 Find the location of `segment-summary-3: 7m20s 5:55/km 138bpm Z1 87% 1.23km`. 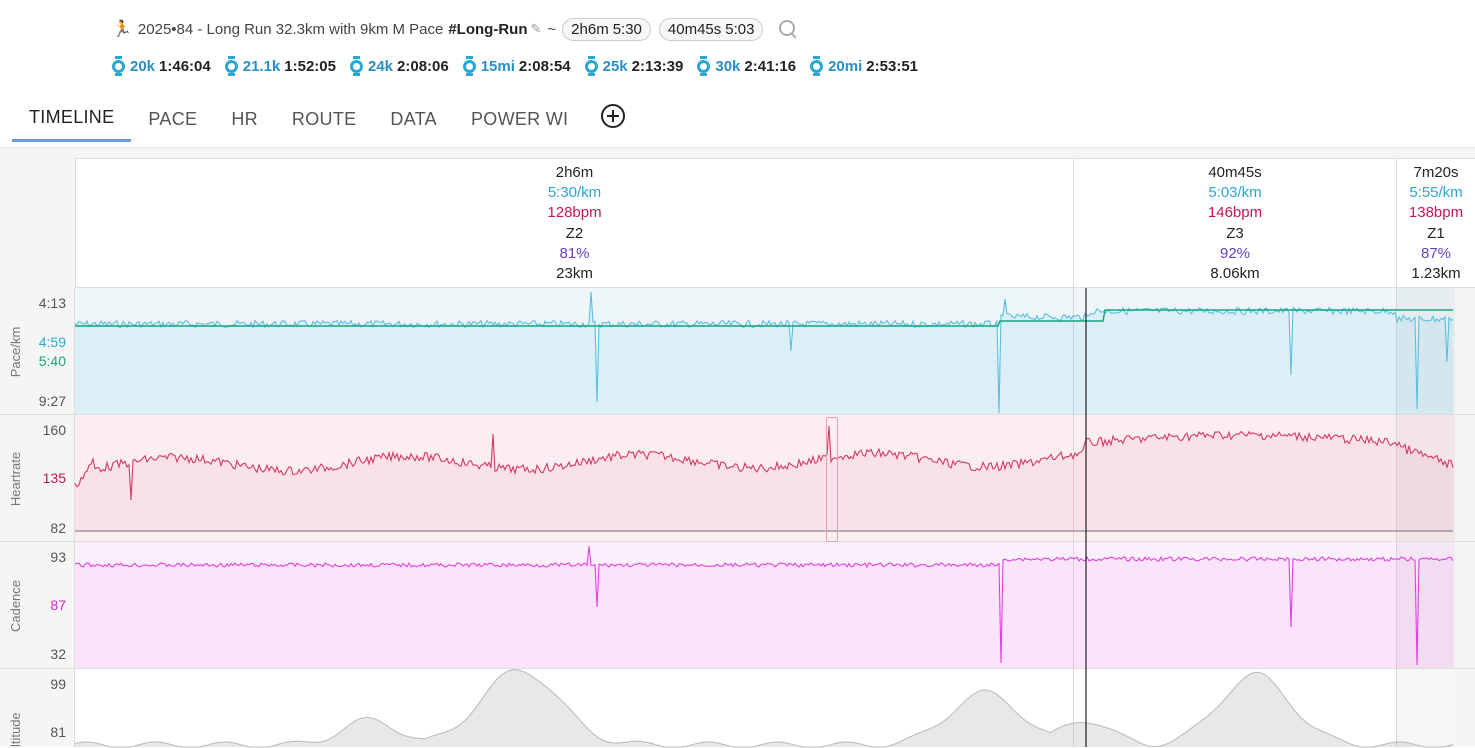

segment-summary-3: 7m20s 5:55/km 138bpm Z1 87% 1.23km is located at coordinates (1435, 223).